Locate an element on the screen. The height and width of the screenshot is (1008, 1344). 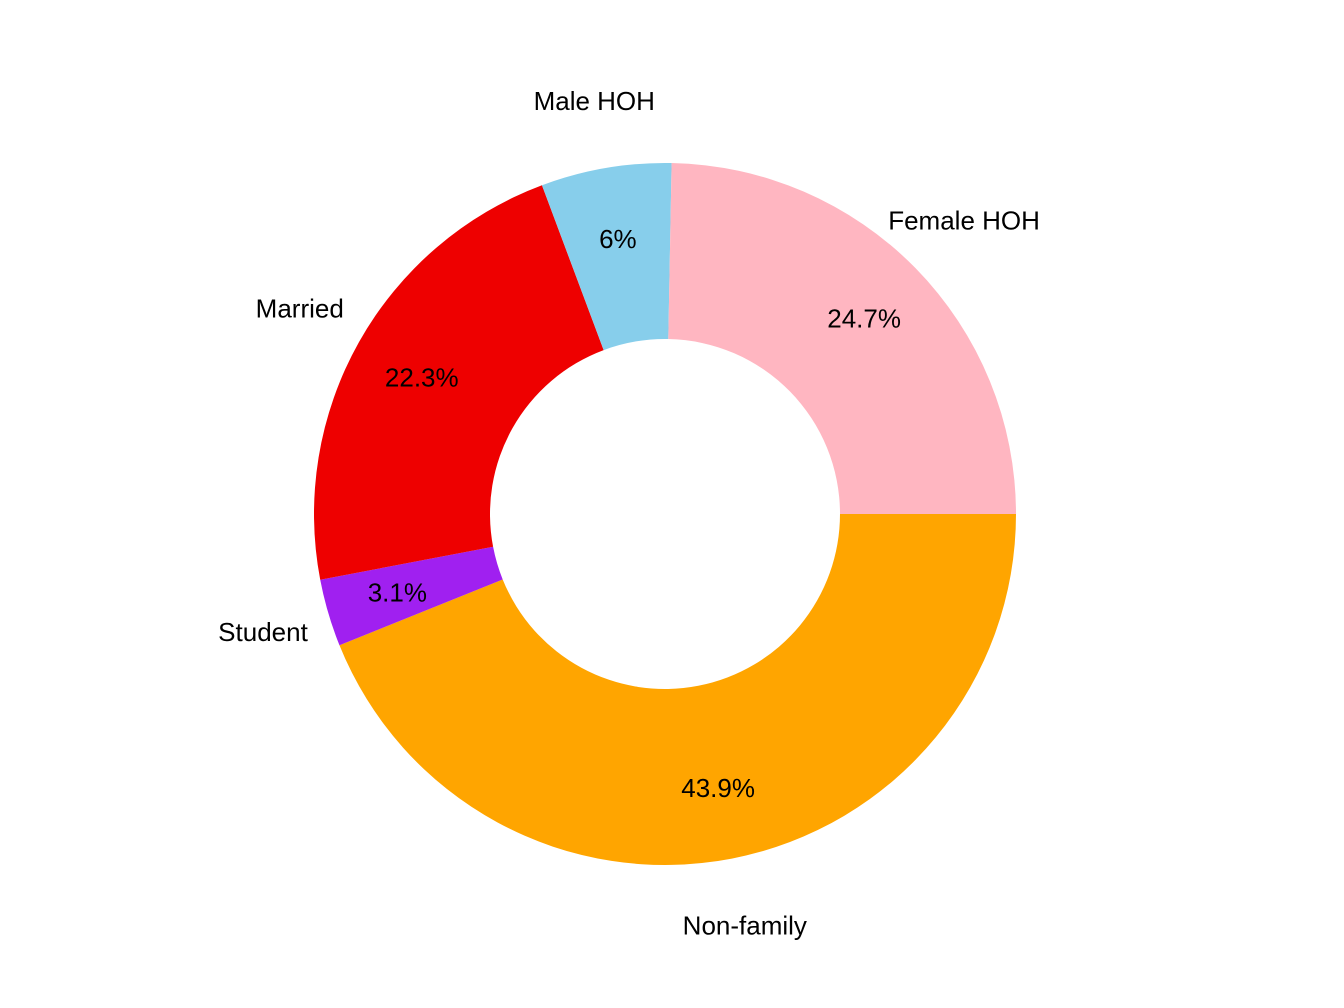
value-label-non-family: 43.9% is located at coordinates (718, 788).